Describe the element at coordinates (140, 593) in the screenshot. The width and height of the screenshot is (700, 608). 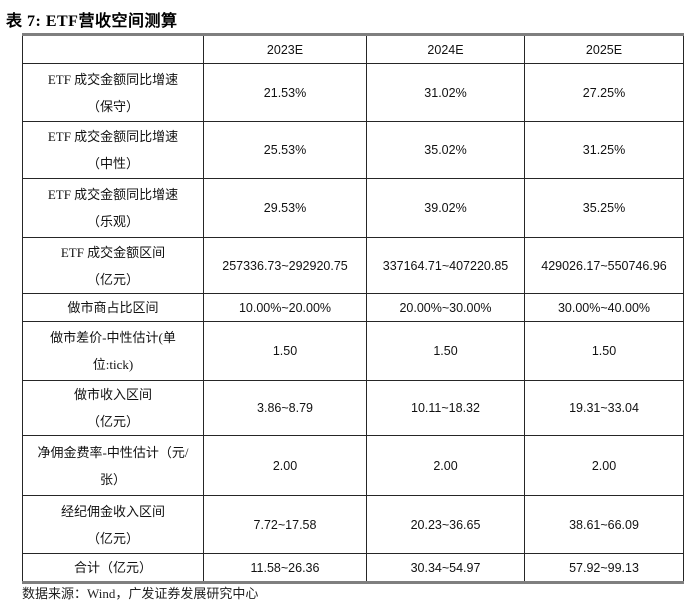
I see `data-source-note: 数据来源：Wind，广发证券发展研究中心` at that location.